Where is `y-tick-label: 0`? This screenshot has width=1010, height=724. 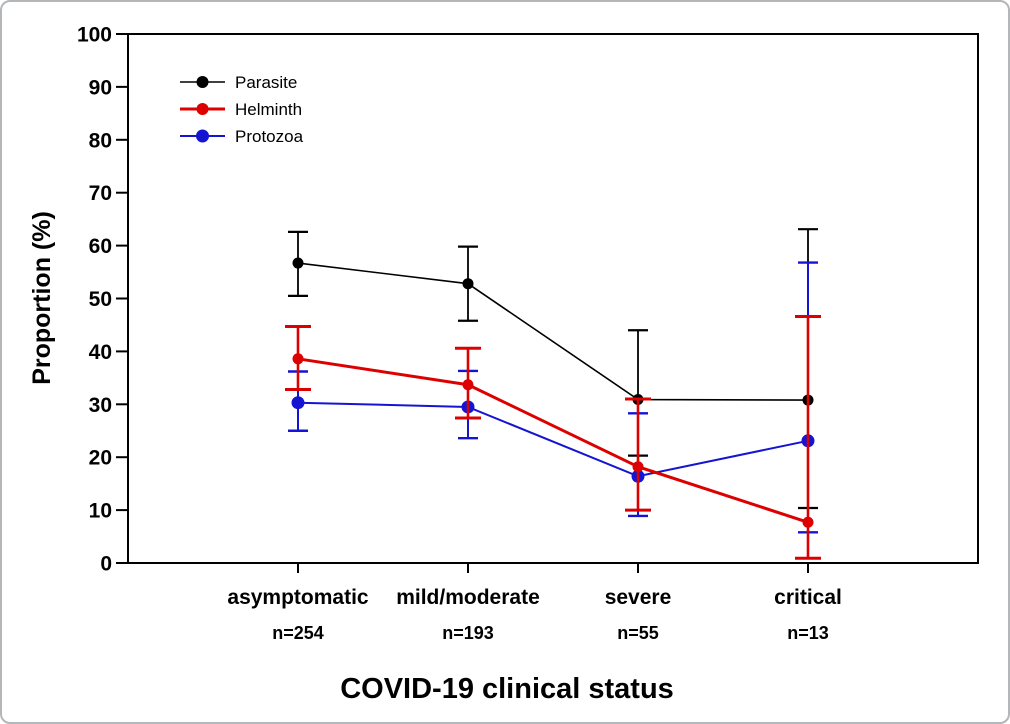
y-tick-label: 0 is located at coordinates (106, 564).